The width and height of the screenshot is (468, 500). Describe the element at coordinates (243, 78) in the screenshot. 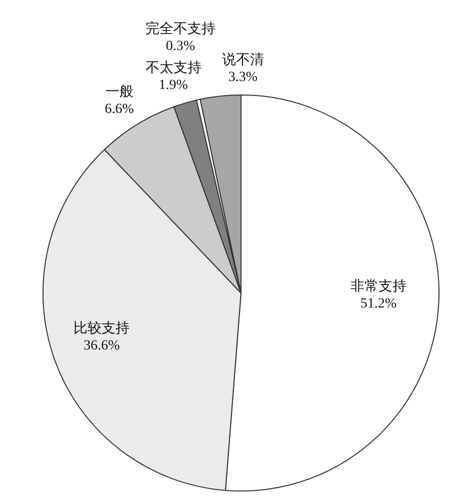

I see `data-label: 3.3%` at that location.